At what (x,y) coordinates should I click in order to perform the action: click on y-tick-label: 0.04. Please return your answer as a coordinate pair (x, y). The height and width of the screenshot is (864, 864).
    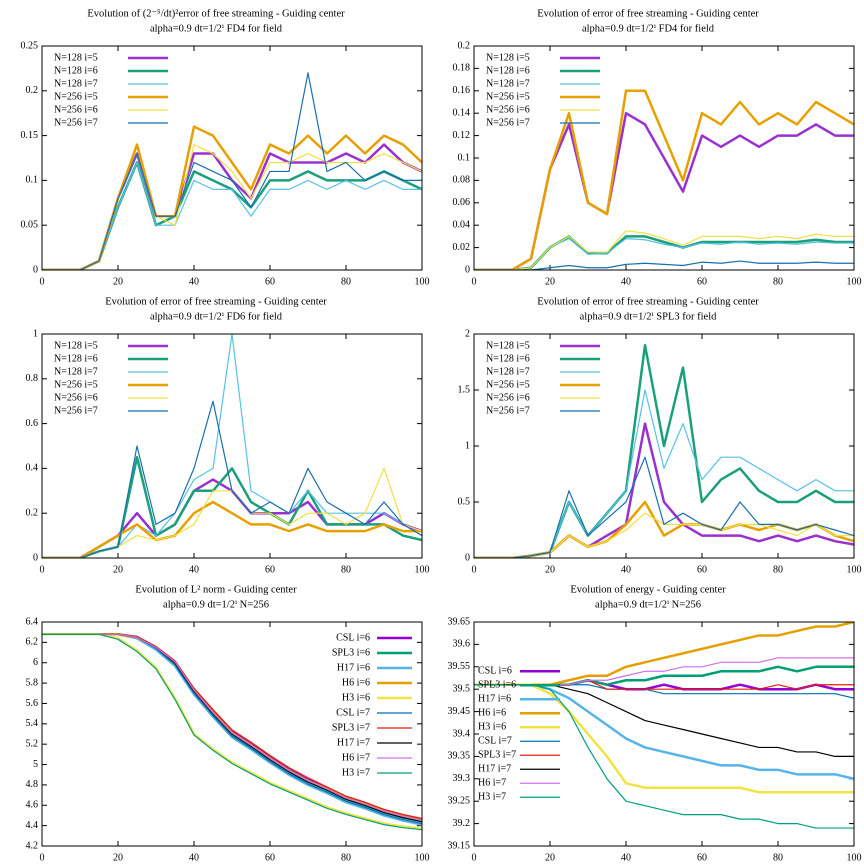
    Looking at the image, I should click on (462, 224).